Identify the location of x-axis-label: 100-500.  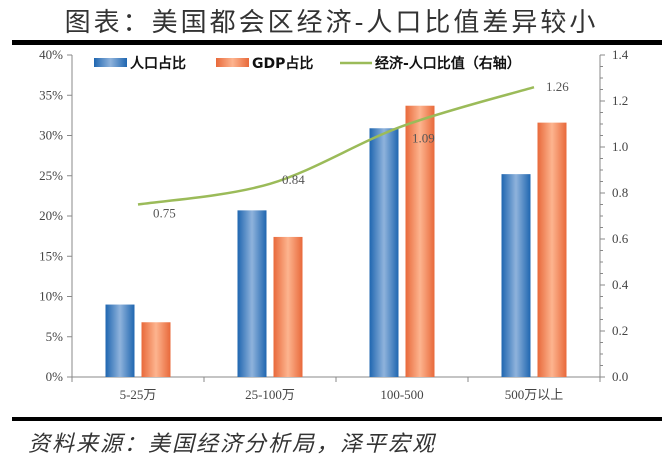
(401, 394).